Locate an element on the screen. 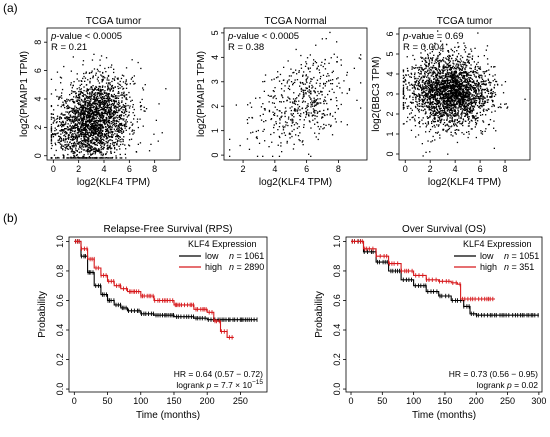 This screenshot has height=437, width=550. x-tick-label: 0 is located at coordinates (53, 169).